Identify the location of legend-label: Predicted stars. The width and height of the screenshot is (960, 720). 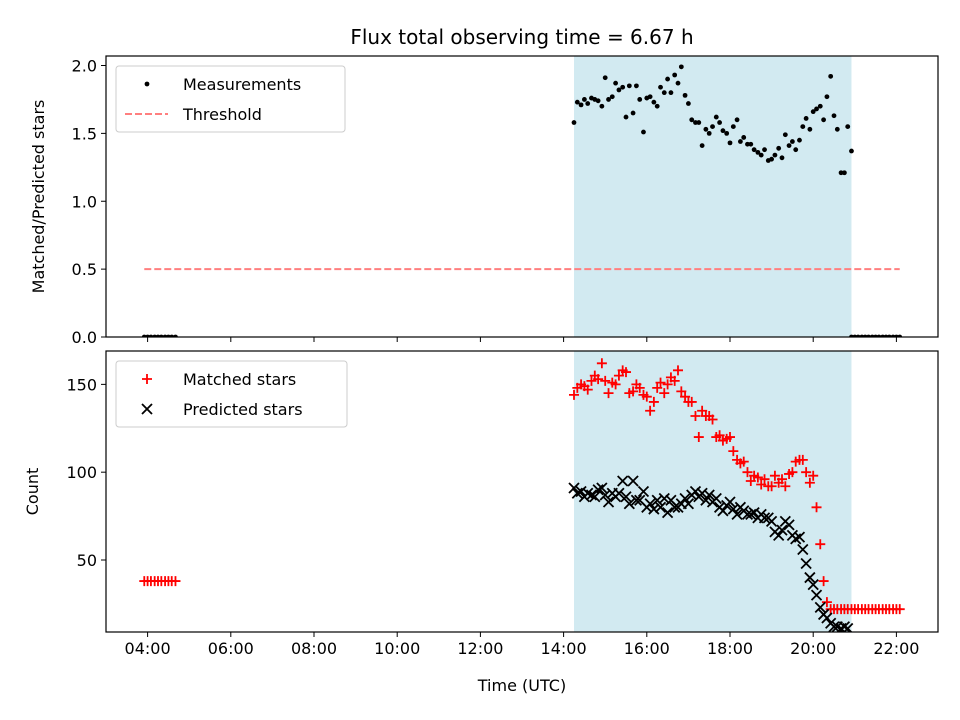
(243, 409).